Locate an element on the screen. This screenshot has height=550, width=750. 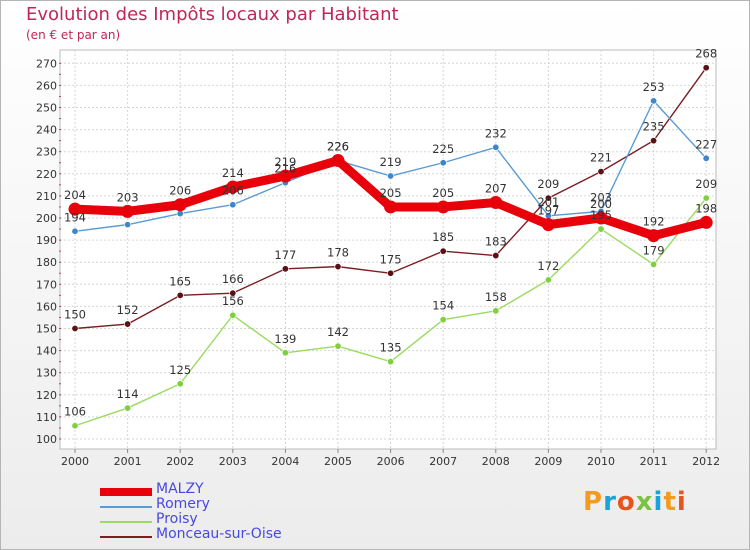
data-label: 195 is located at coordinates (601, 215).